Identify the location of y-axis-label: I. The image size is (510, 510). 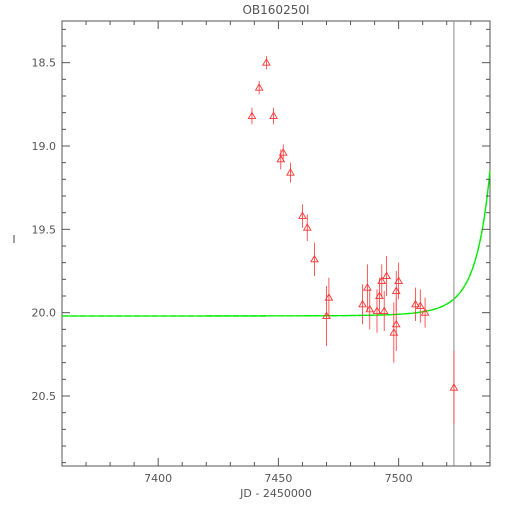
(13, 239).